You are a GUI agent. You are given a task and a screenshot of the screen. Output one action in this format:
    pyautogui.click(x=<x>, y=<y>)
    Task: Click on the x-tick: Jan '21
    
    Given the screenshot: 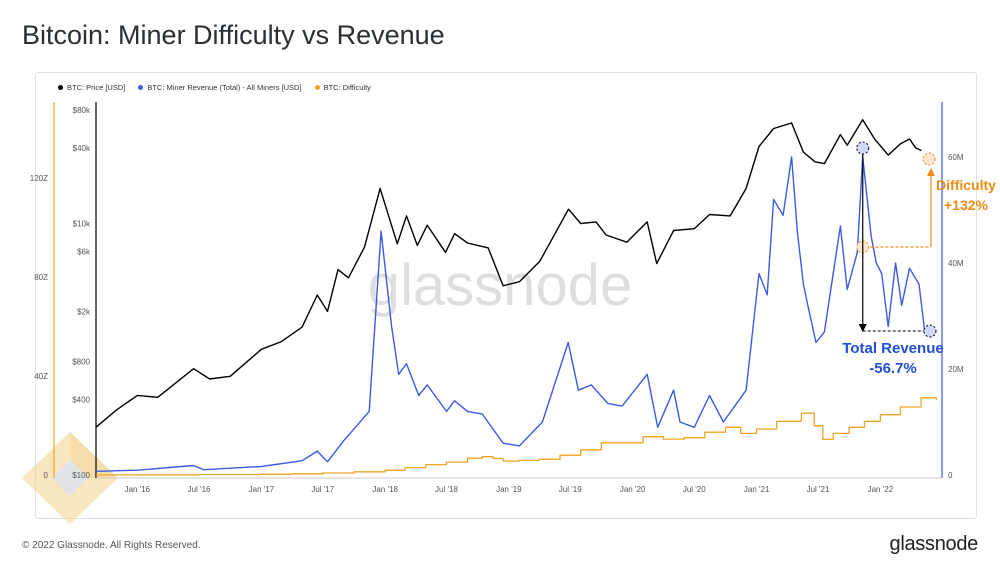 What is the action you would take?
    pyautogui.click(x=757, y=489)
    